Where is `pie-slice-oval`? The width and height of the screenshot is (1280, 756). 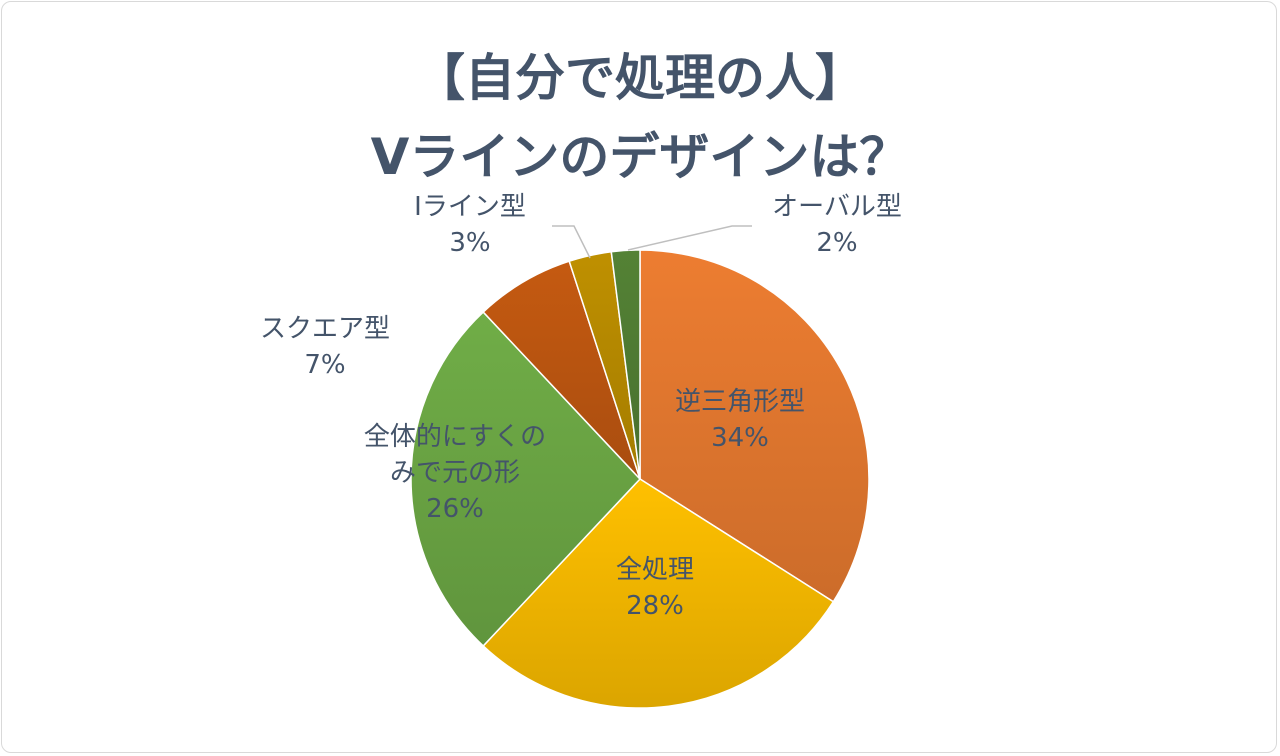 pie-slice-oval is located at coordinates (625, 364).